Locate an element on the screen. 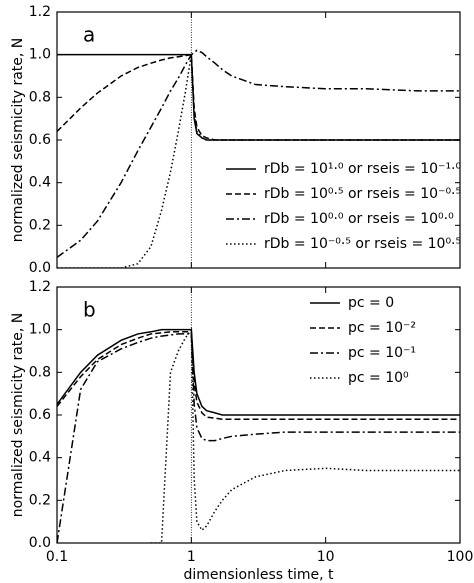 The height and width of the screenshot is (583, 474). legend-label: rDb = 10⁻⁰·⁵ or rseis = 10⁰·⁵ is located at coordinates (362, 244).